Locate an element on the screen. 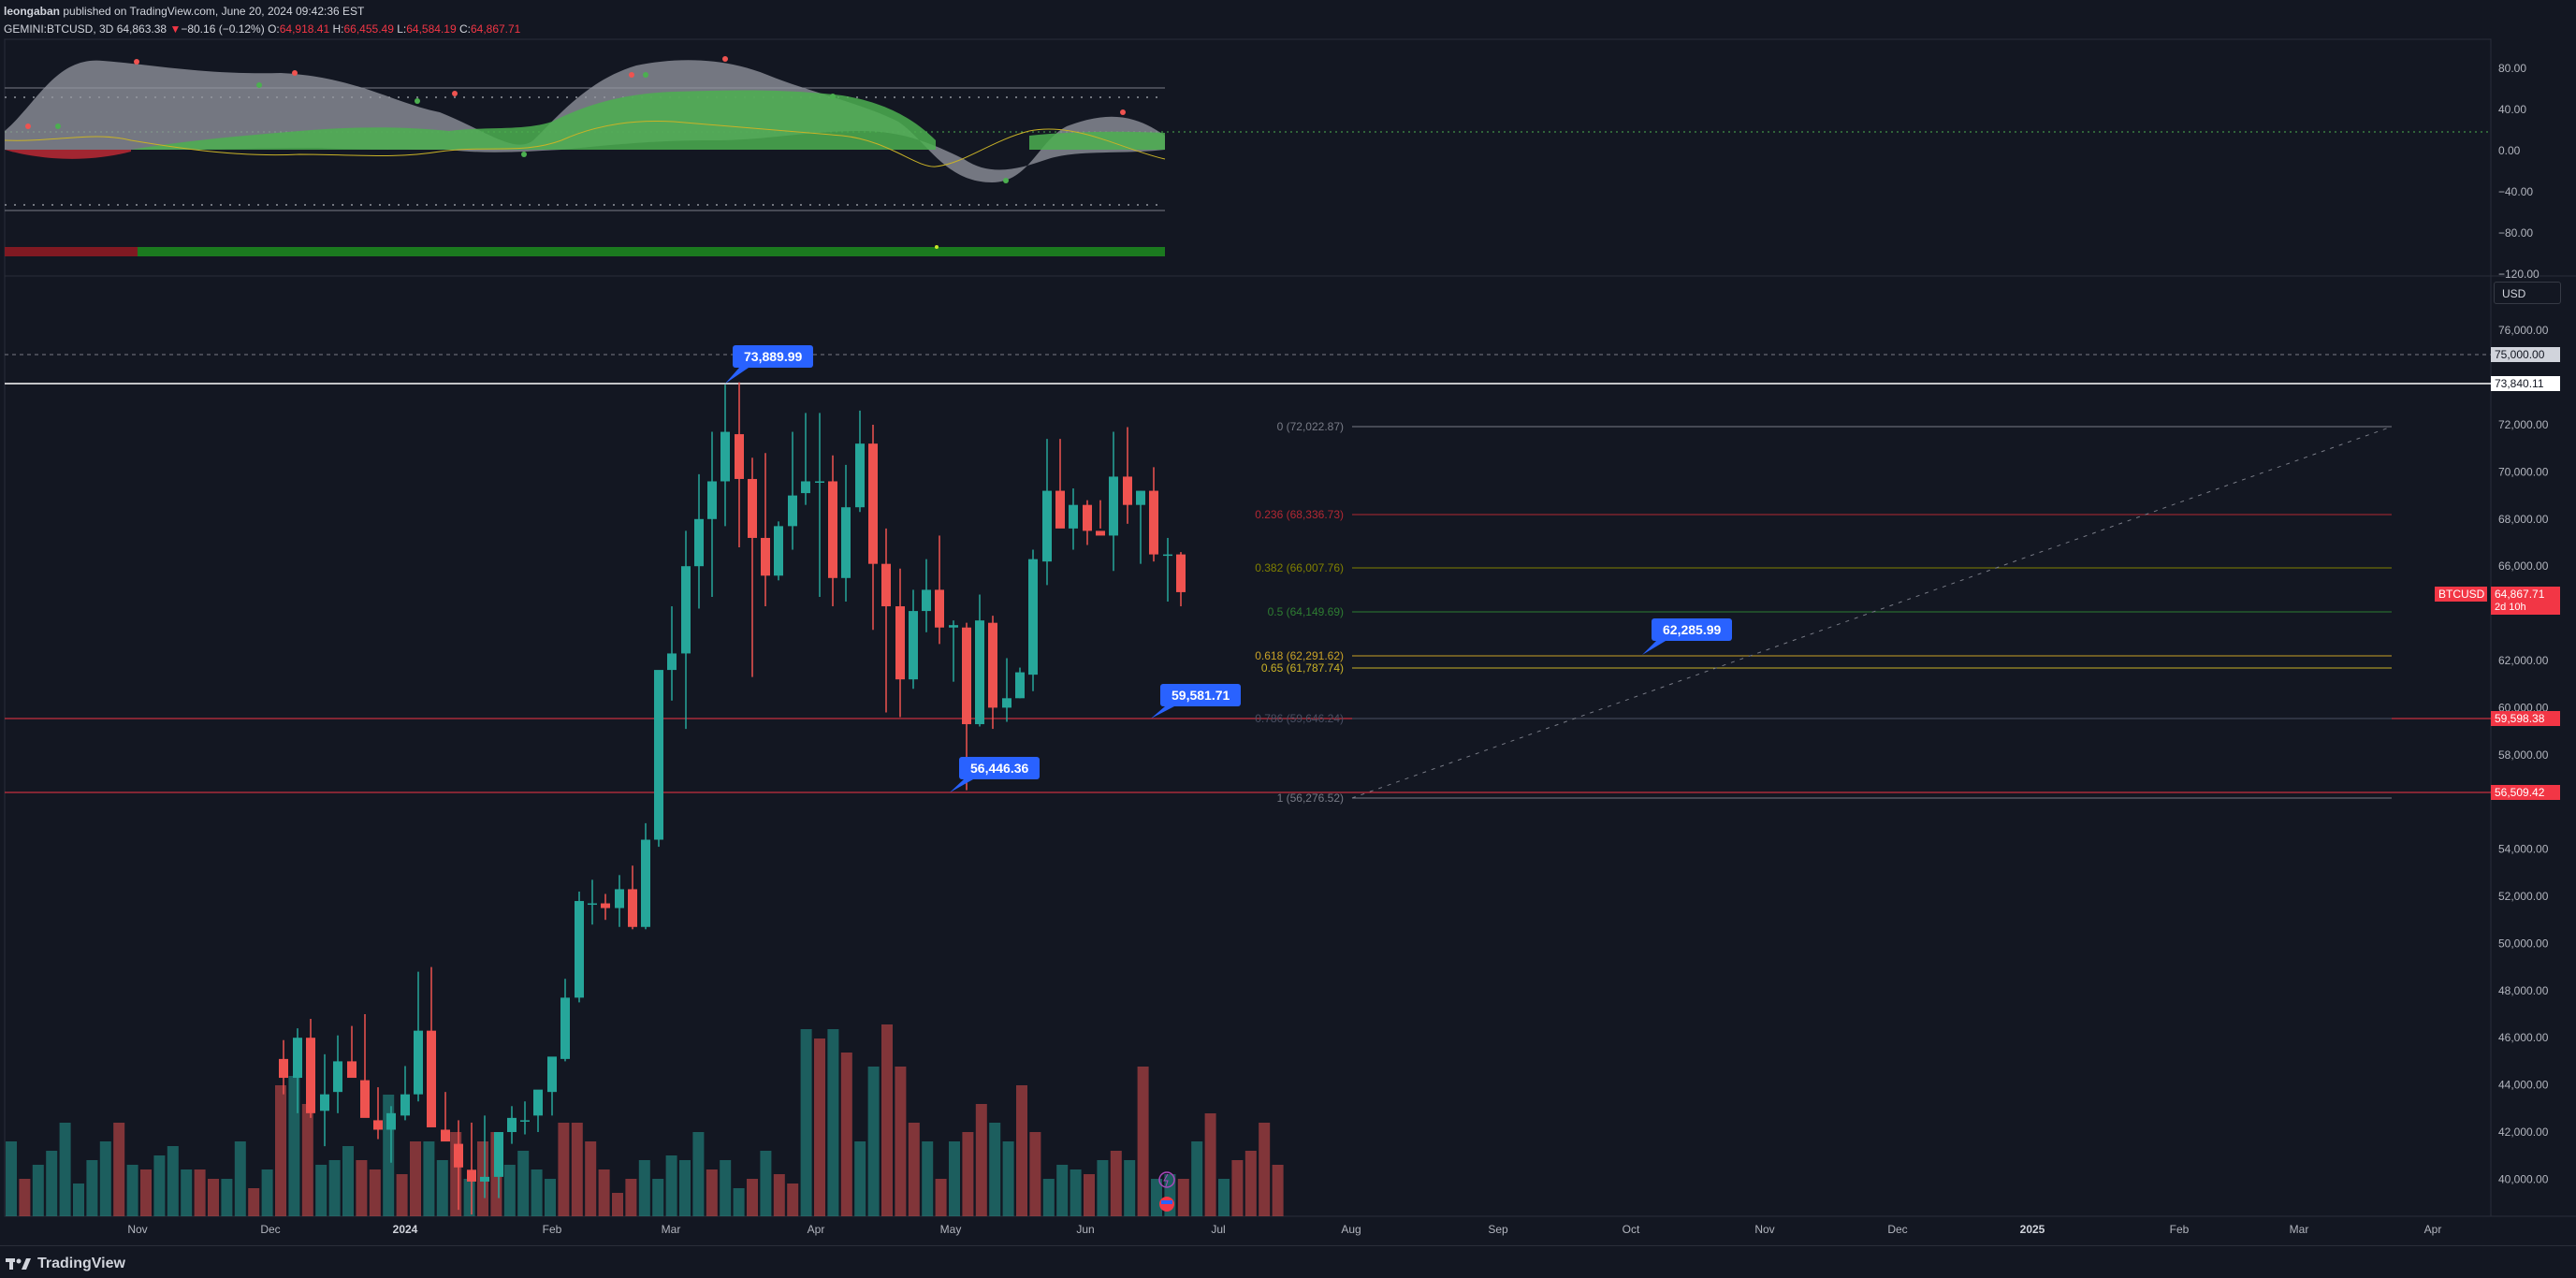 This screenshot has width=2576, height=1278. osc-green-band is located at coordinates (533, 120).